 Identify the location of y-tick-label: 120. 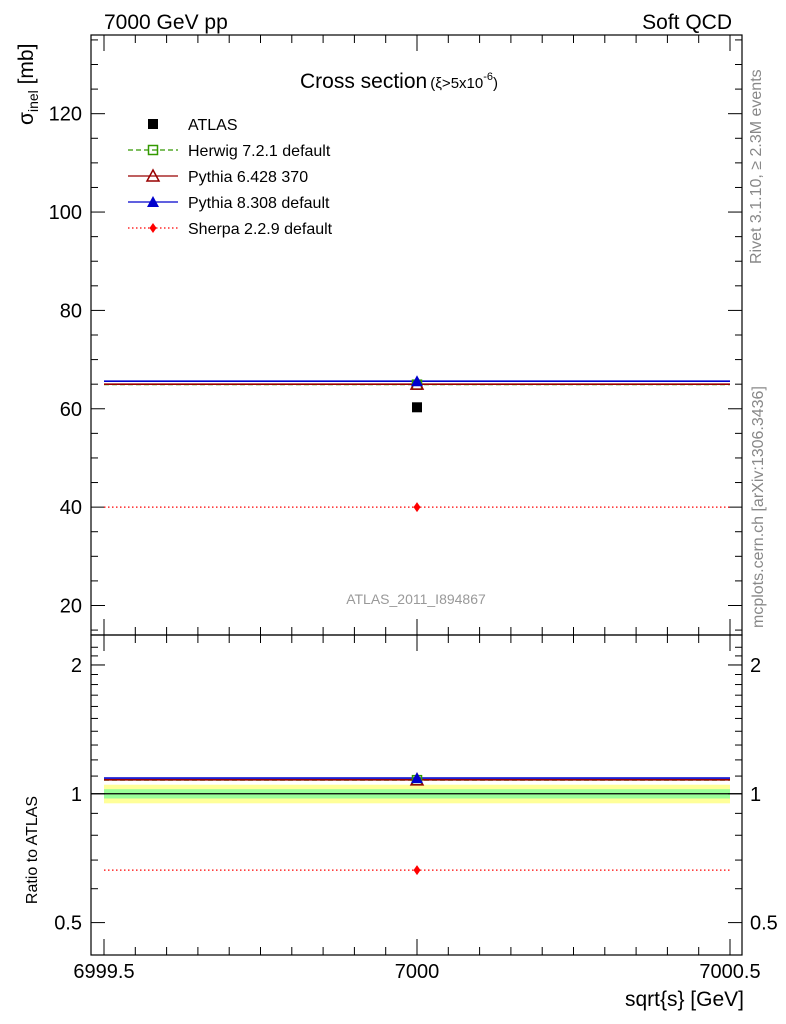
(65, 115).